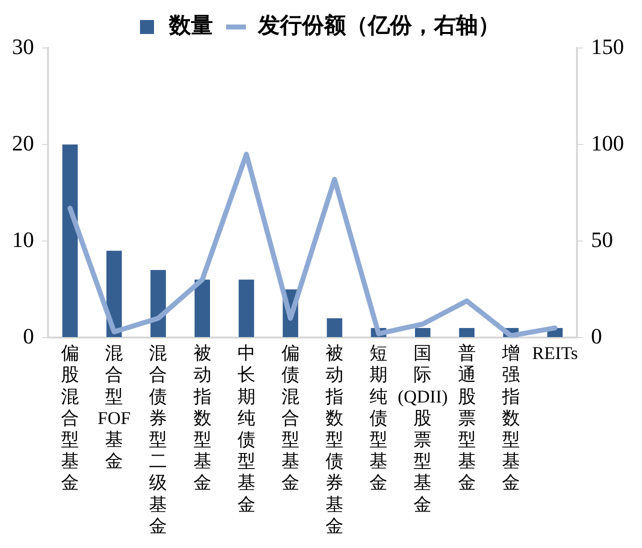 The height and width of the screenshot is (548, 642). I want to click on y-tick-label: 20, so click(23, 143).